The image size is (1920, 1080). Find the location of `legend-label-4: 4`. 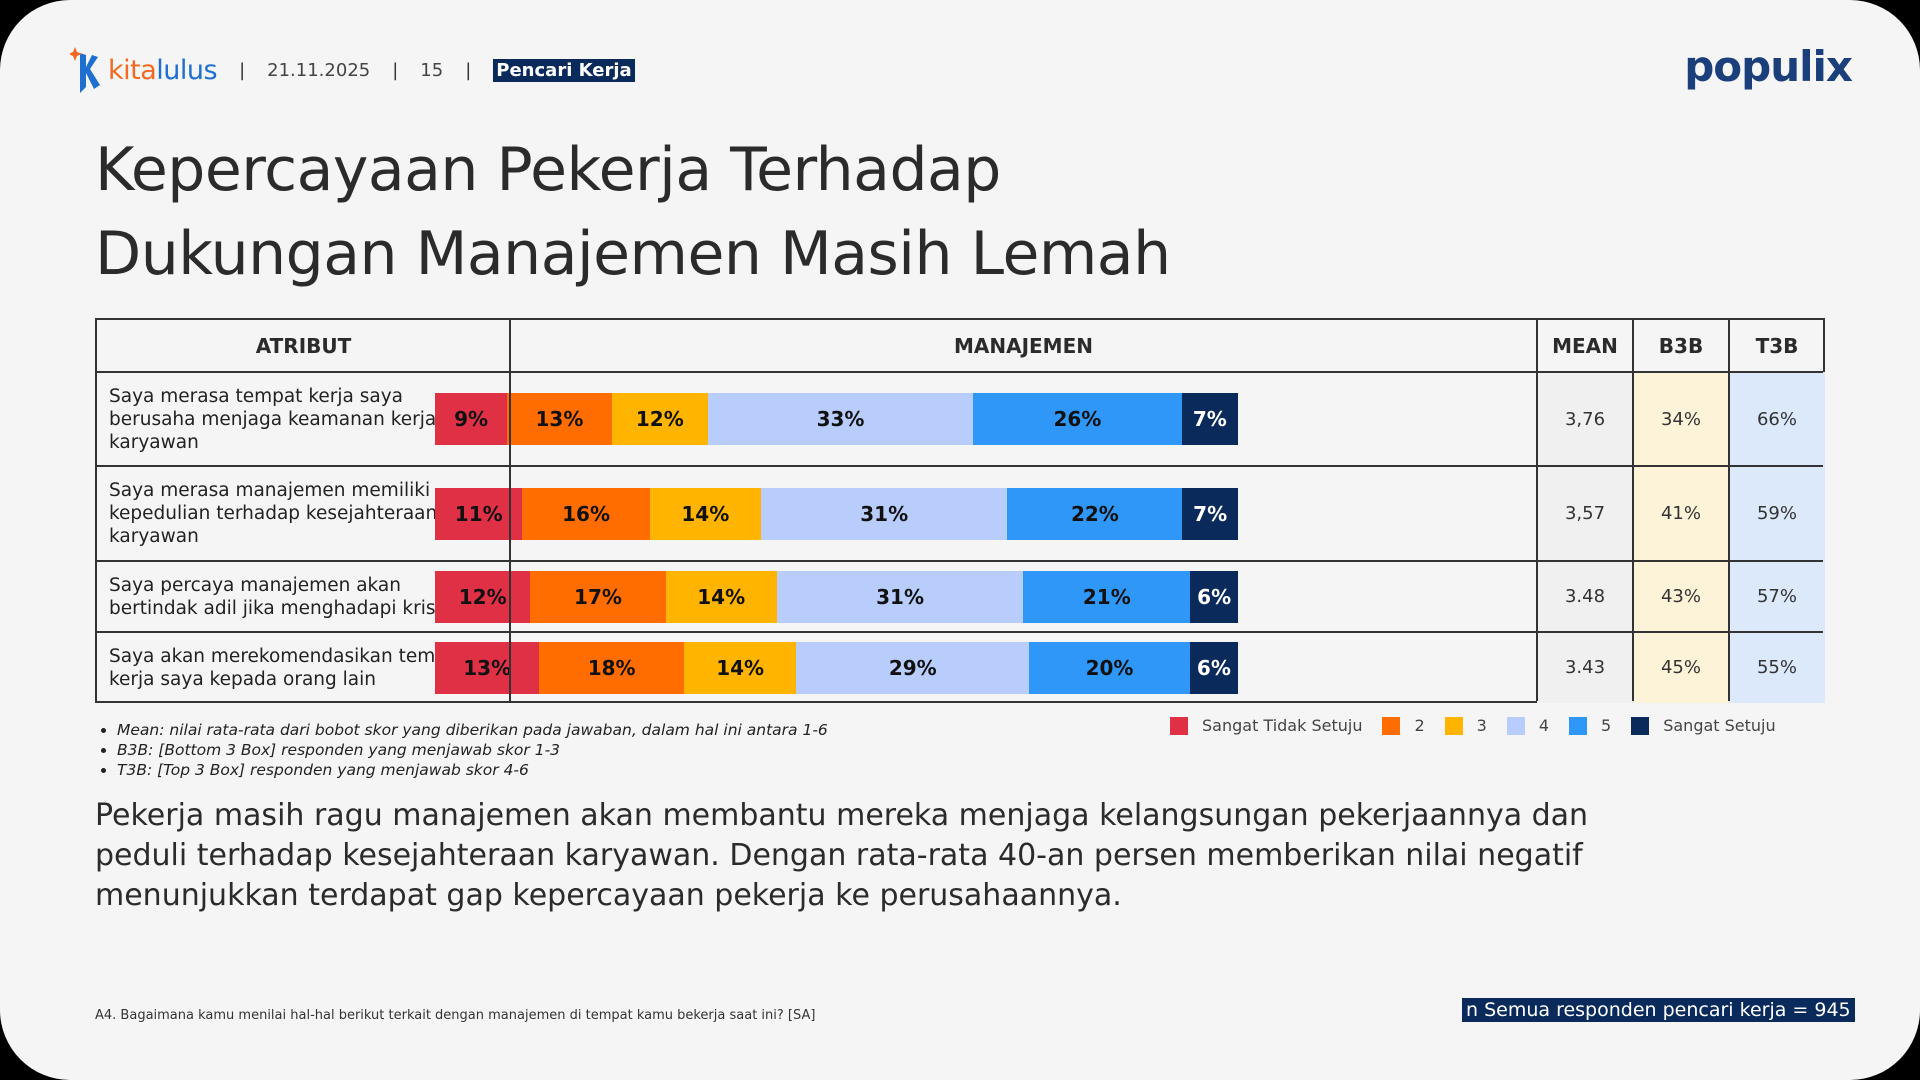

legend-label-4: 4 is located at coordinates (1544, 725).